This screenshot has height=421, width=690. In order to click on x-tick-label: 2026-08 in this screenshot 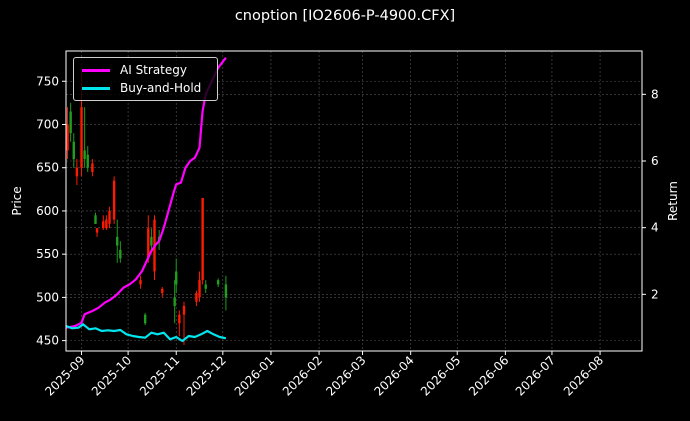, I will do `click(583, 375)`.